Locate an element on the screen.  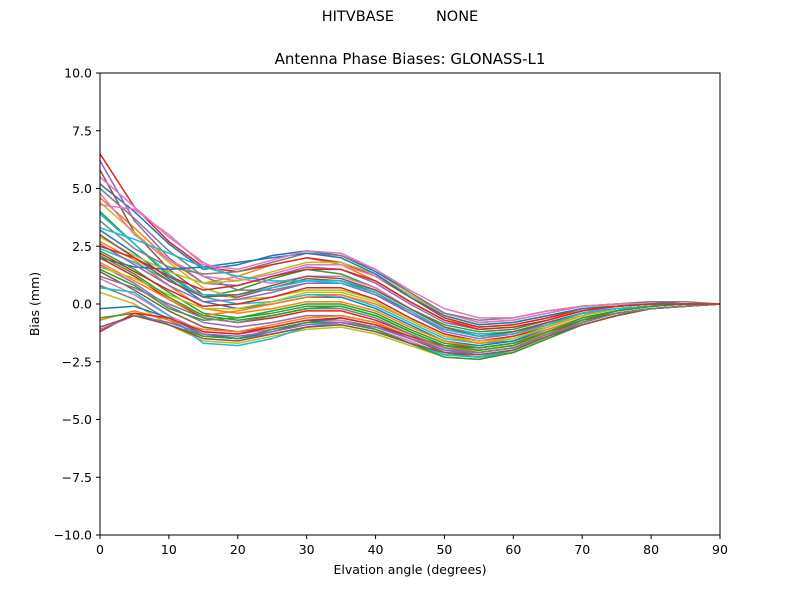
y-tick-label: 7.5 is located at coordinates (82, 130).